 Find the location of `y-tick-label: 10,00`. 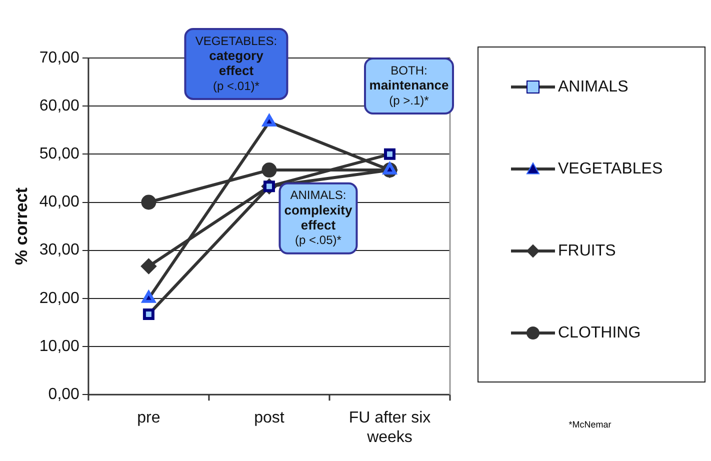

y-tick-label: 10,00 is located at coordinates (59, 346).